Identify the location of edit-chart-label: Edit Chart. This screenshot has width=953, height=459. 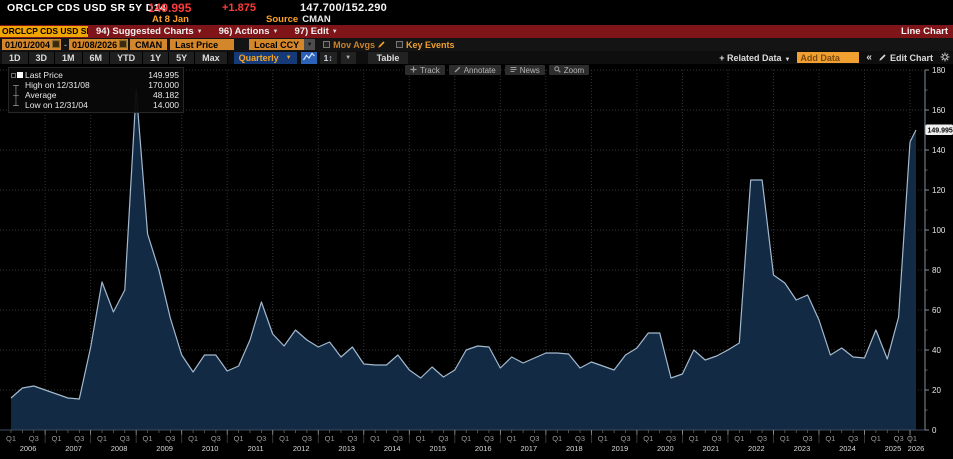
(911, 58).